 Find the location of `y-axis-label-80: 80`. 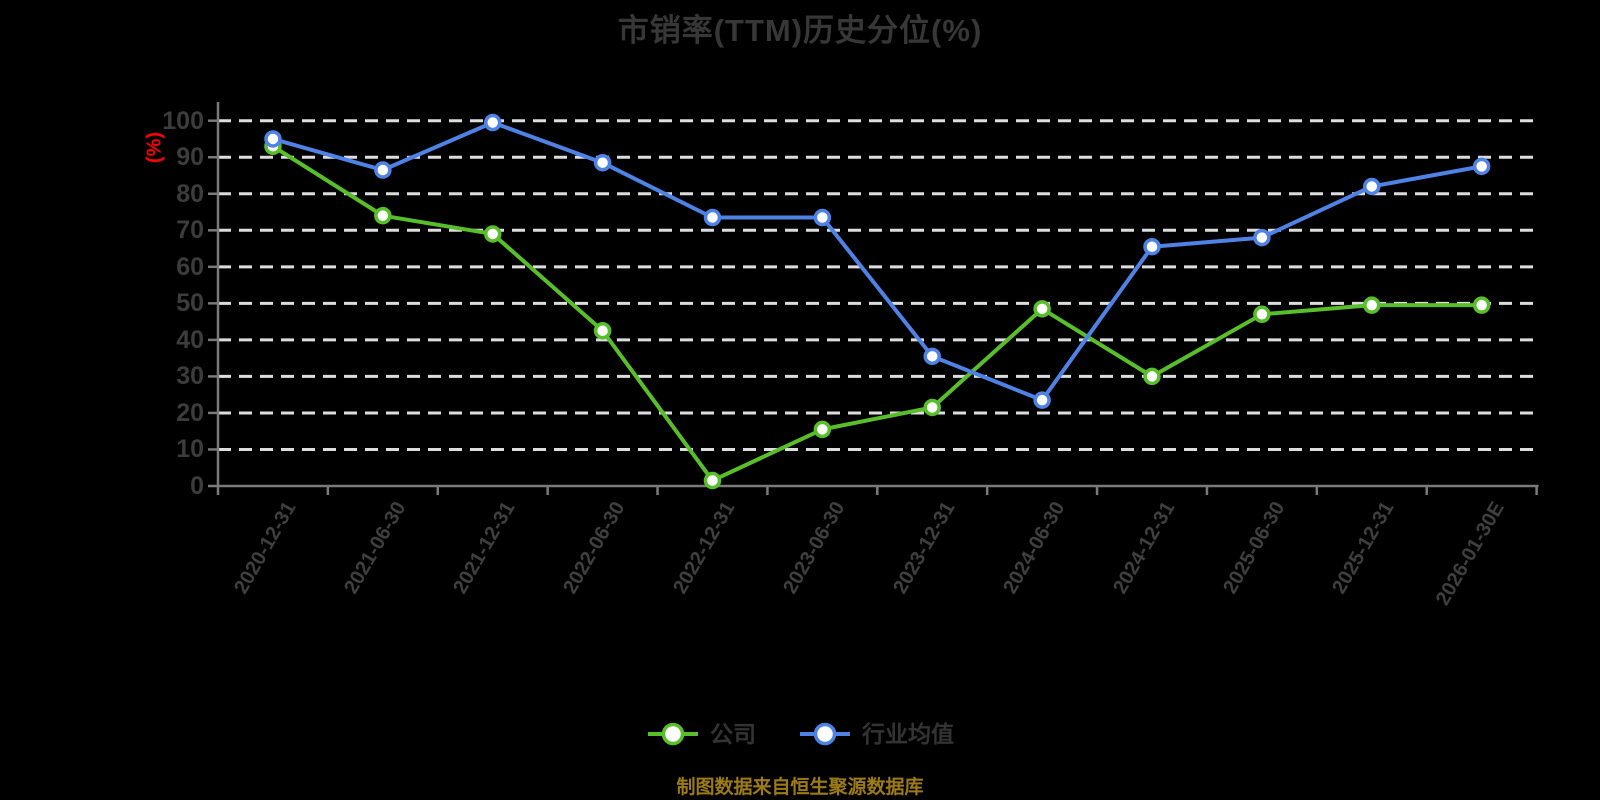

y-axis-label-80: 80 is located at coordinates (190, 193).